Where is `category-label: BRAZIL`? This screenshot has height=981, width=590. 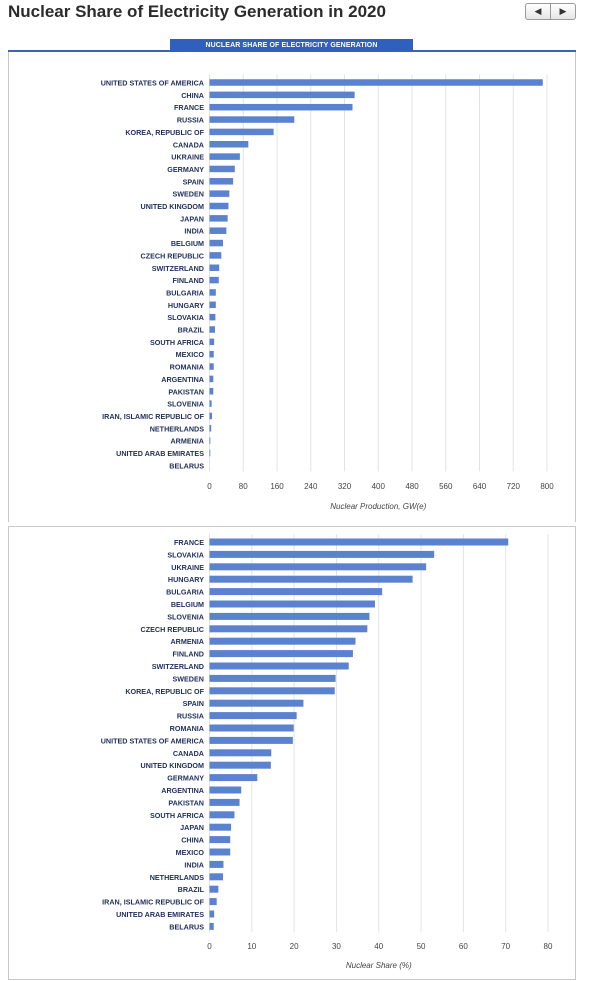
category-label: BRAZIL is located at coordinates (191, 330).